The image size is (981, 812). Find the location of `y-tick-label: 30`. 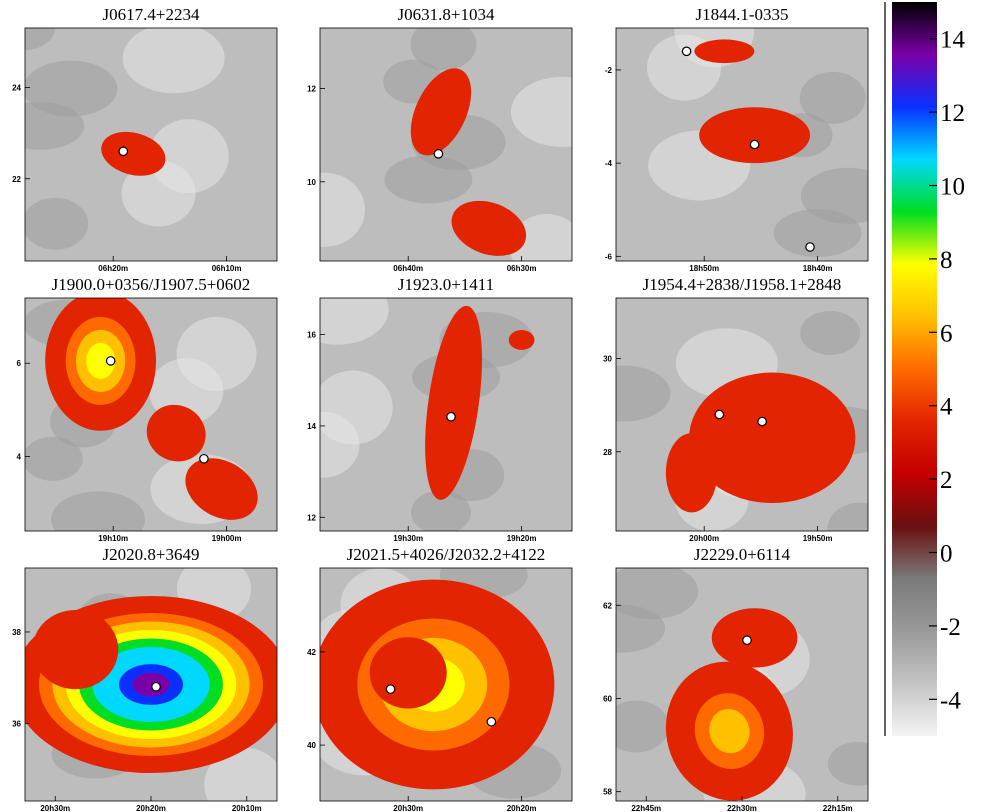

y-tick-label: 30 is located at coordinates (607, 359).